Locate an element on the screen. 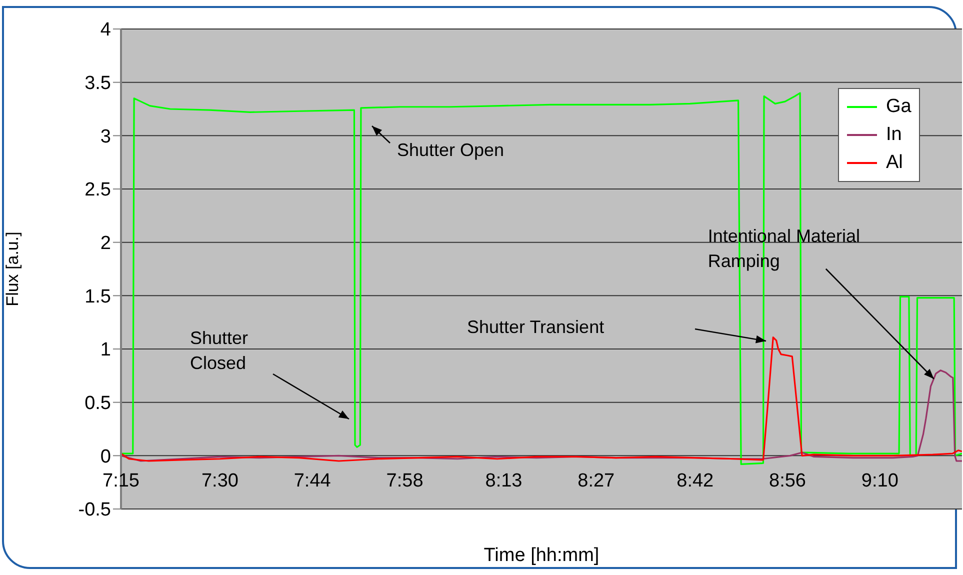 The width and height of the screenshot is (963, 575). legend-label: In is located at coordinates (894, 135).